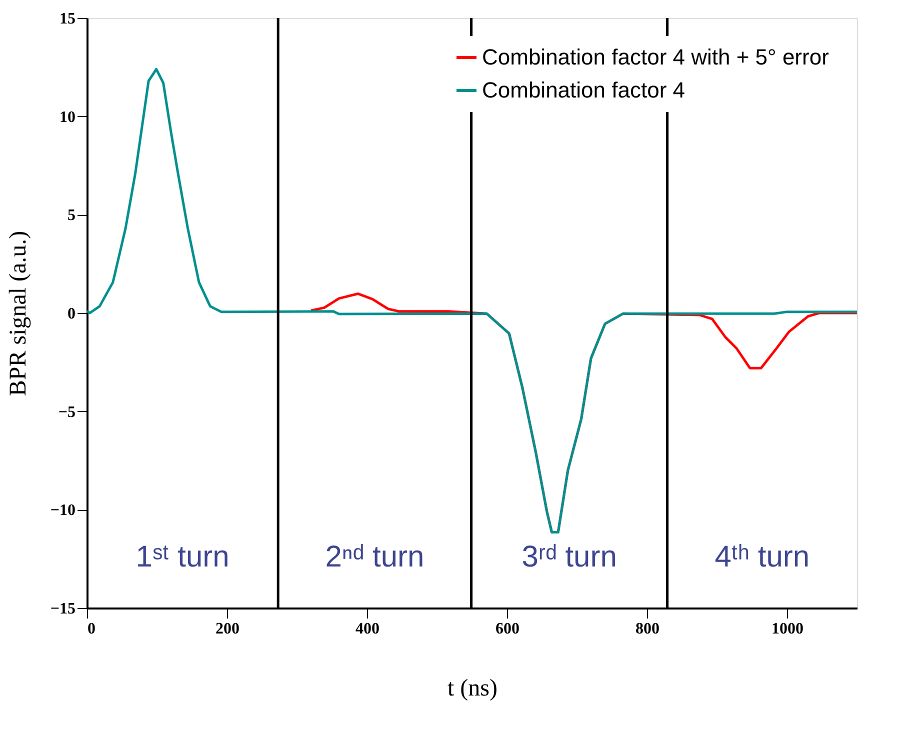 The width and height of the screenshot is (899, 750). I want to click on x-tick-label: 1000, so click(788, 629).